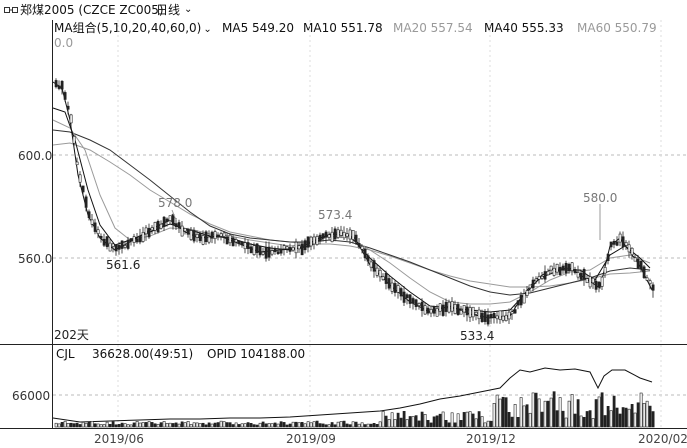  Describe the element at coordinates (11, 10) in the screenshot. I see `link-icon` at that location.